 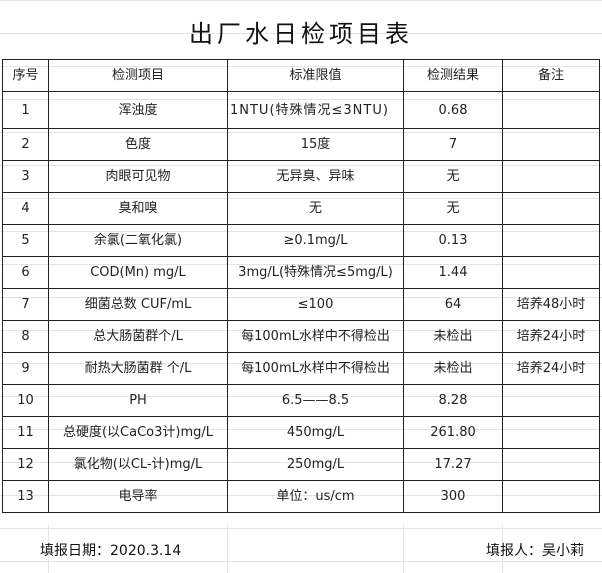 I want to click on table-cell: 6.5——8.5, so click(x=315, y=400).